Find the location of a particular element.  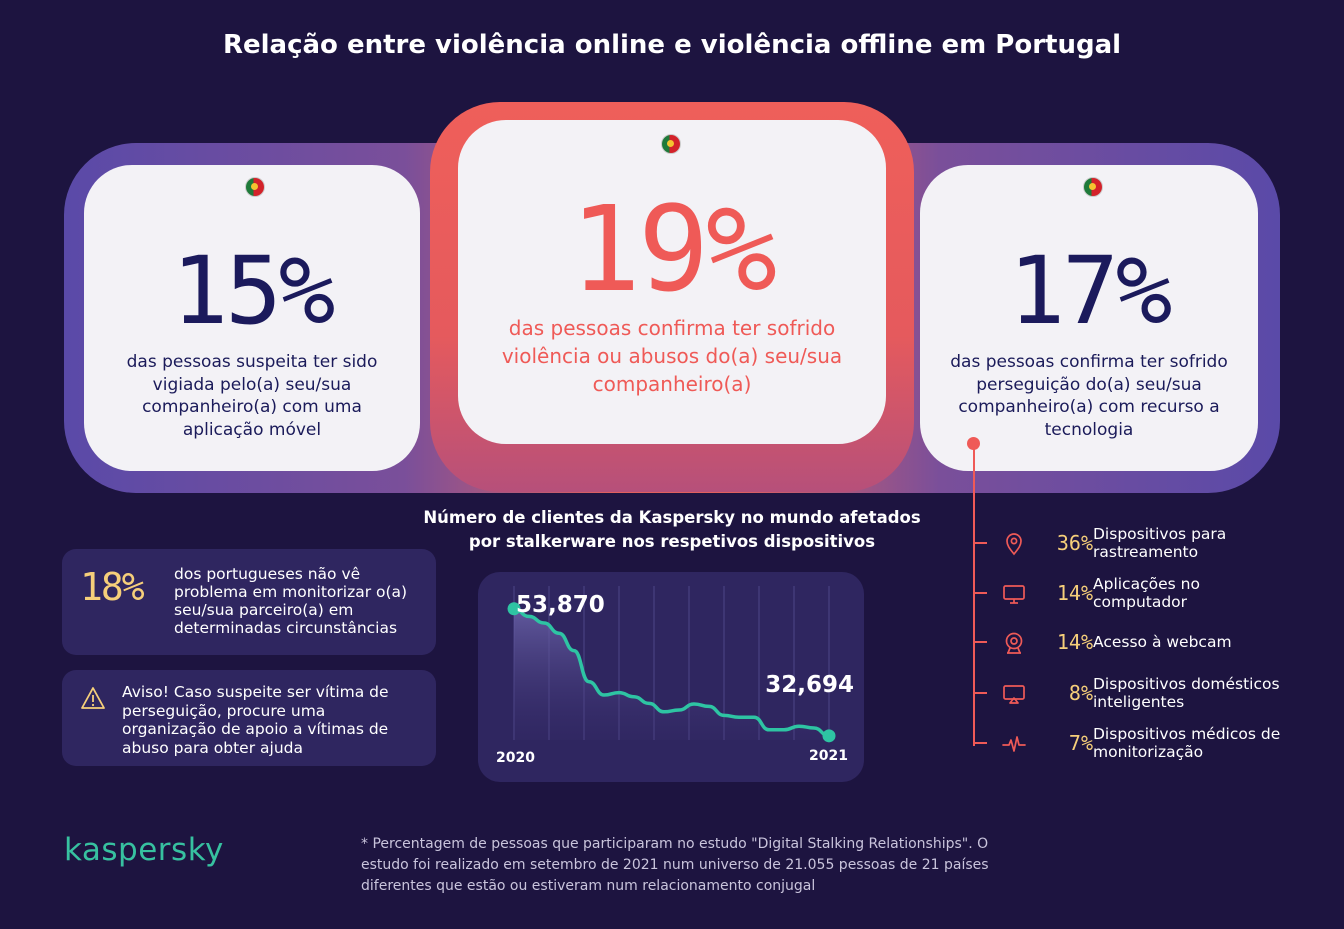

x-tick-label-end: 2021 is located at coordinates (828, 756).